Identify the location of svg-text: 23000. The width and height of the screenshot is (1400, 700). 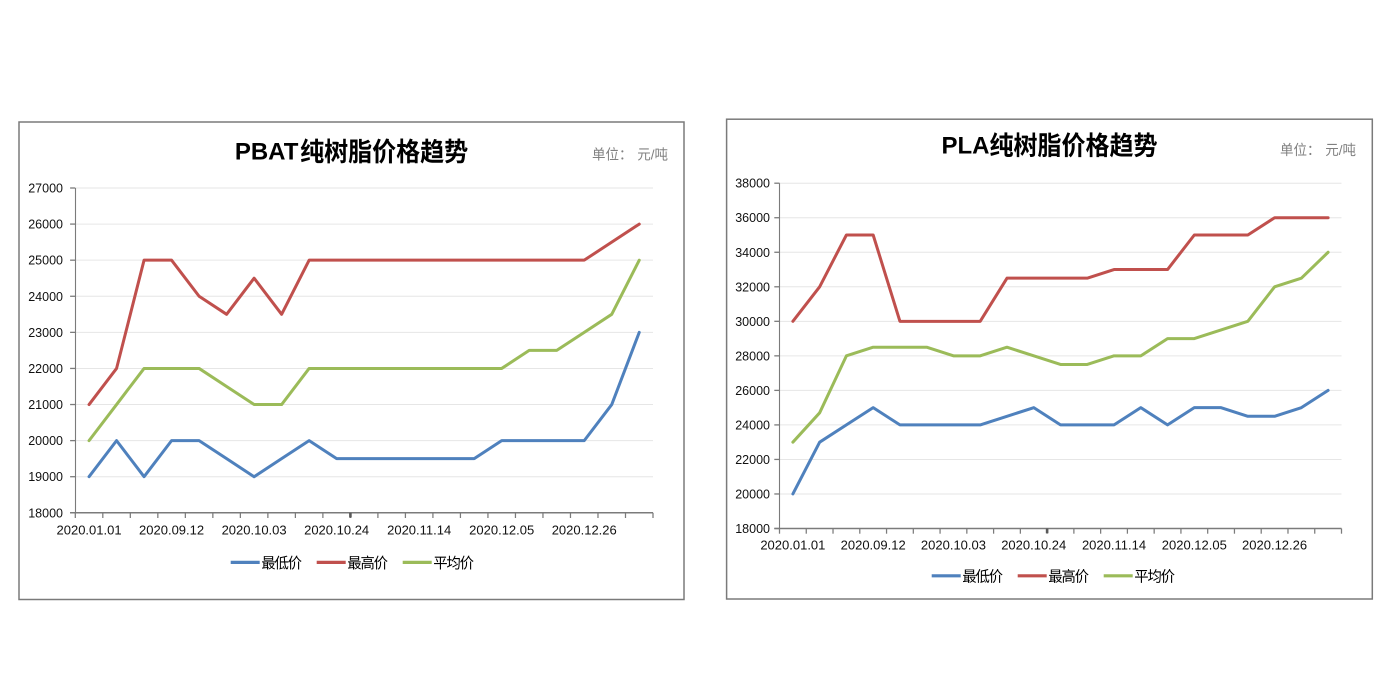
(45, 333).